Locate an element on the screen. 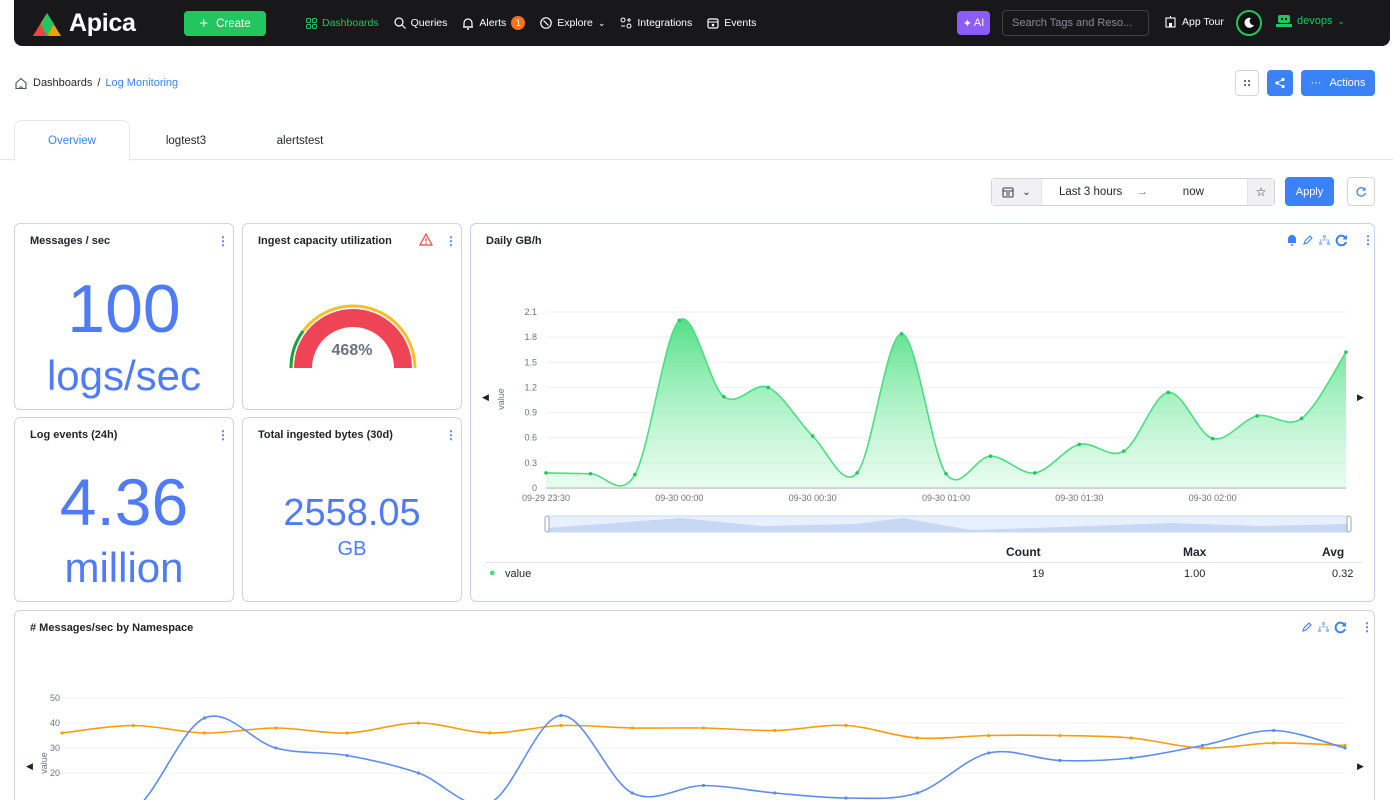  nav-dashboards: Dashboards is located at coordinates (342, 23).